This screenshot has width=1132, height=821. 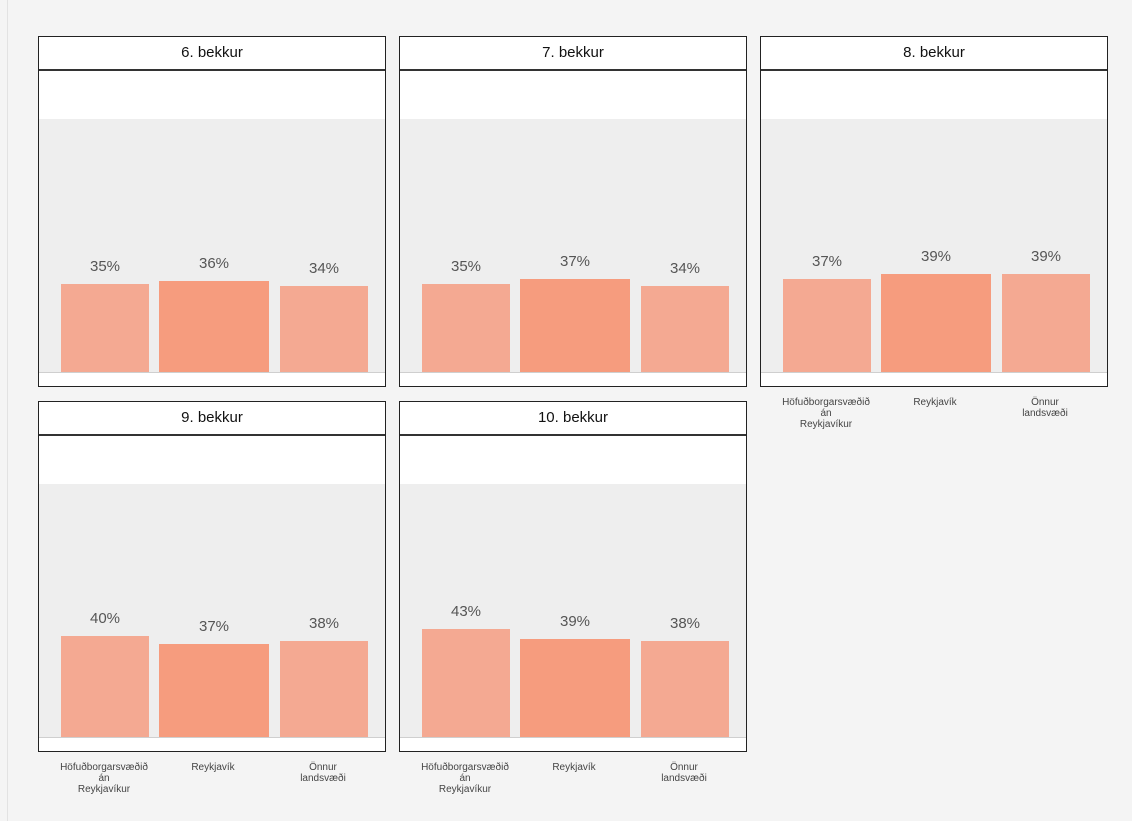 What do you see at coordinates (934, 211) in the screenshot?
I see `chart-panel: 8. bekkur 37% 39% 39%` at bounding box center [934, 211].